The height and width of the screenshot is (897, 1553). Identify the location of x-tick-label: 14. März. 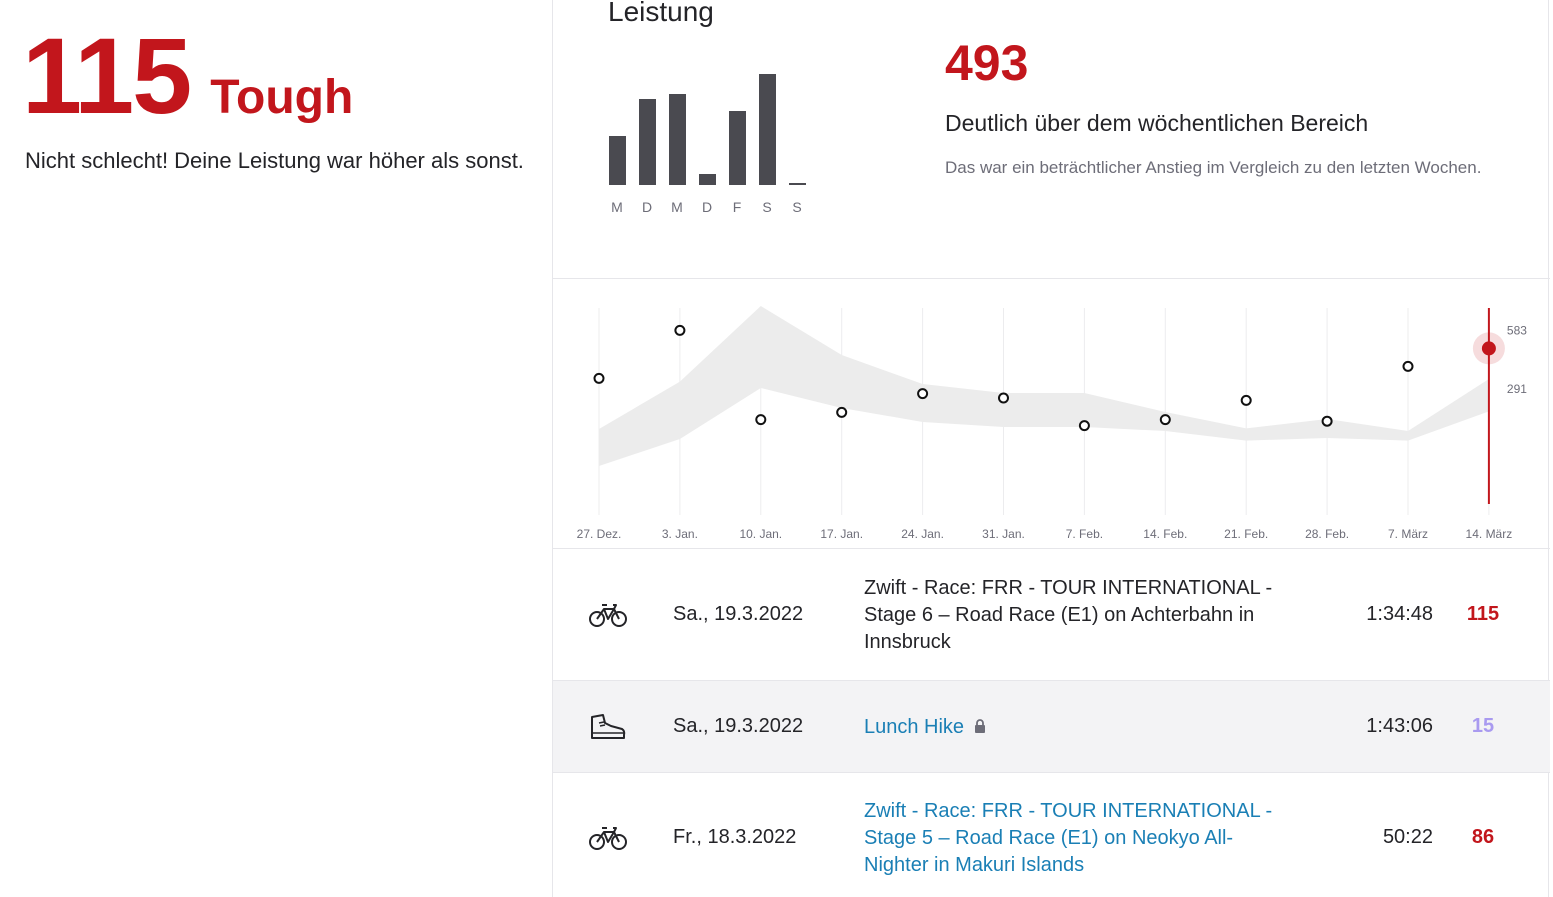
(1489, 534).